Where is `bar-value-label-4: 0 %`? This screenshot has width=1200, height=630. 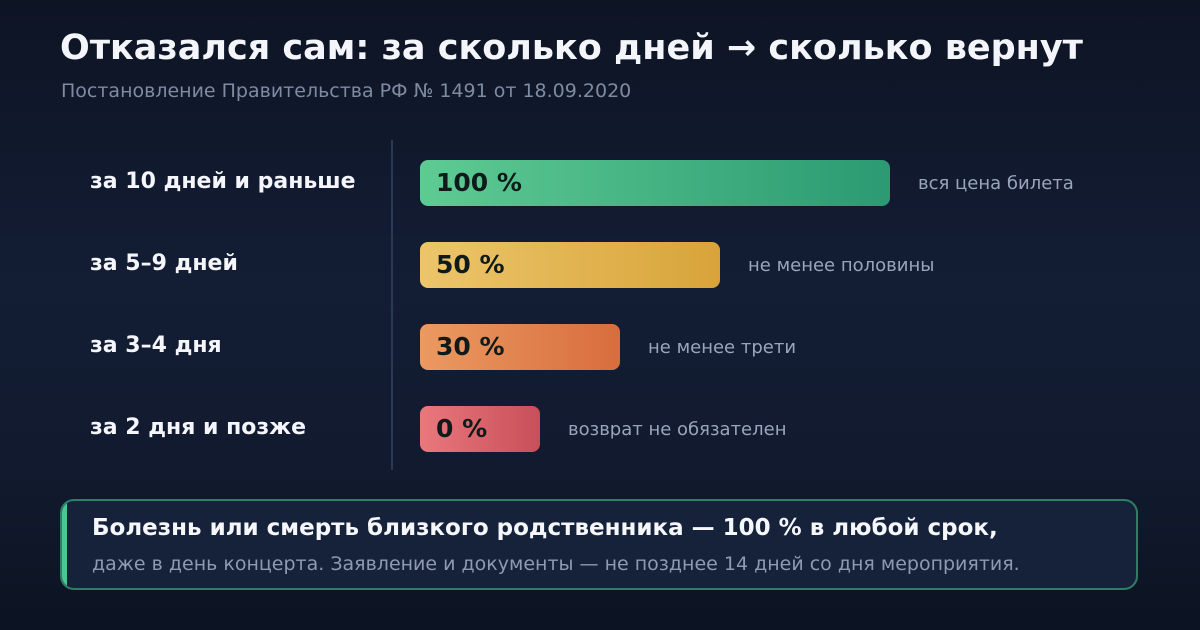 bar-value-label-4: 0 % is located at coordinates (462, 428).